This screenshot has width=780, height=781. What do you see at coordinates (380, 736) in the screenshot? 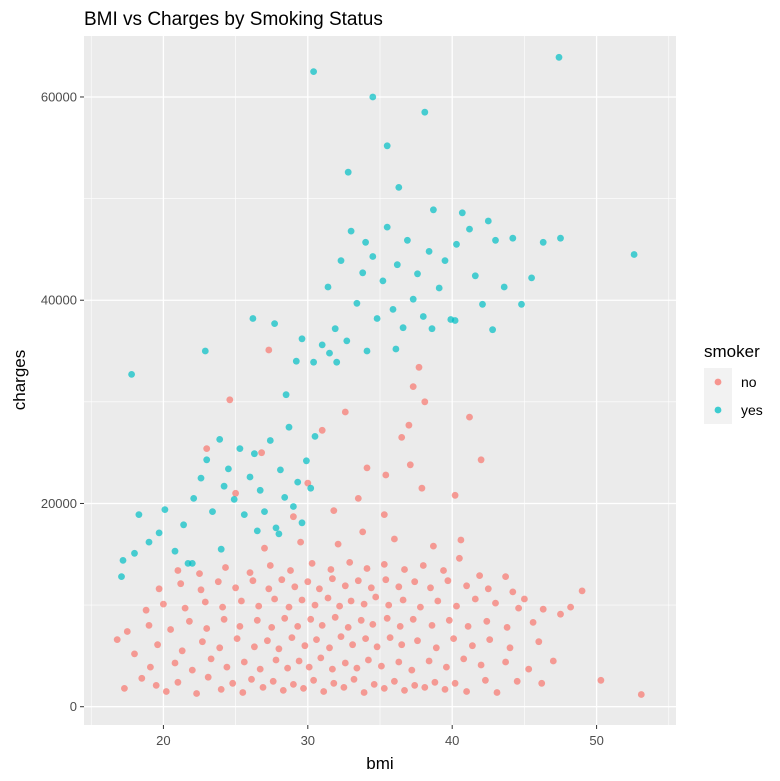
I see `x-axis: 20 30 40 50` at bounding box center [380, 736].